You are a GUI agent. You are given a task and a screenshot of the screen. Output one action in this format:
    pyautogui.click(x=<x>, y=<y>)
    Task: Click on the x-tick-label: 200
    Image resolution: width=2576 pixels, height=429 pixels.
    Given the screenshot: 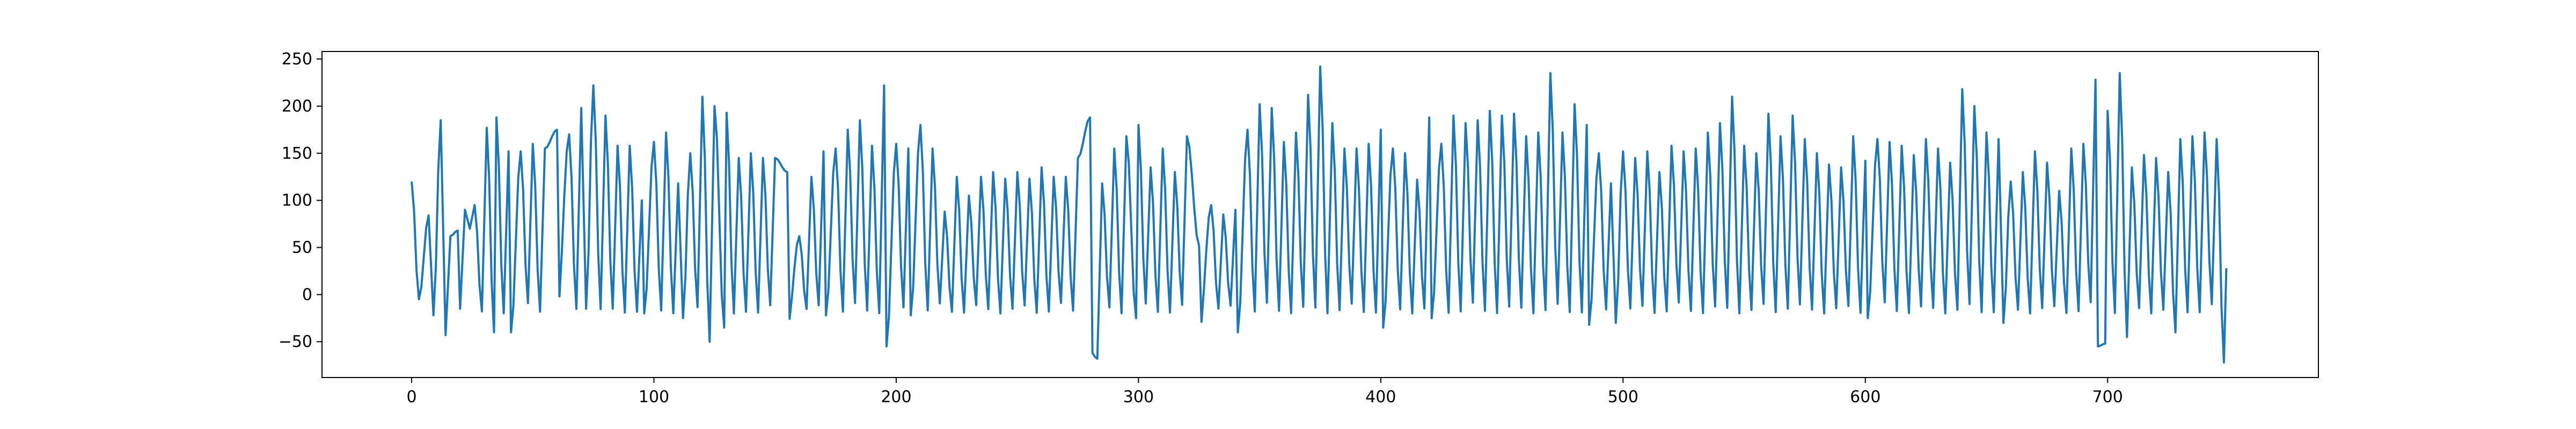 What is the action you would take?
    pyautogui.click(x=896, y=397)
    